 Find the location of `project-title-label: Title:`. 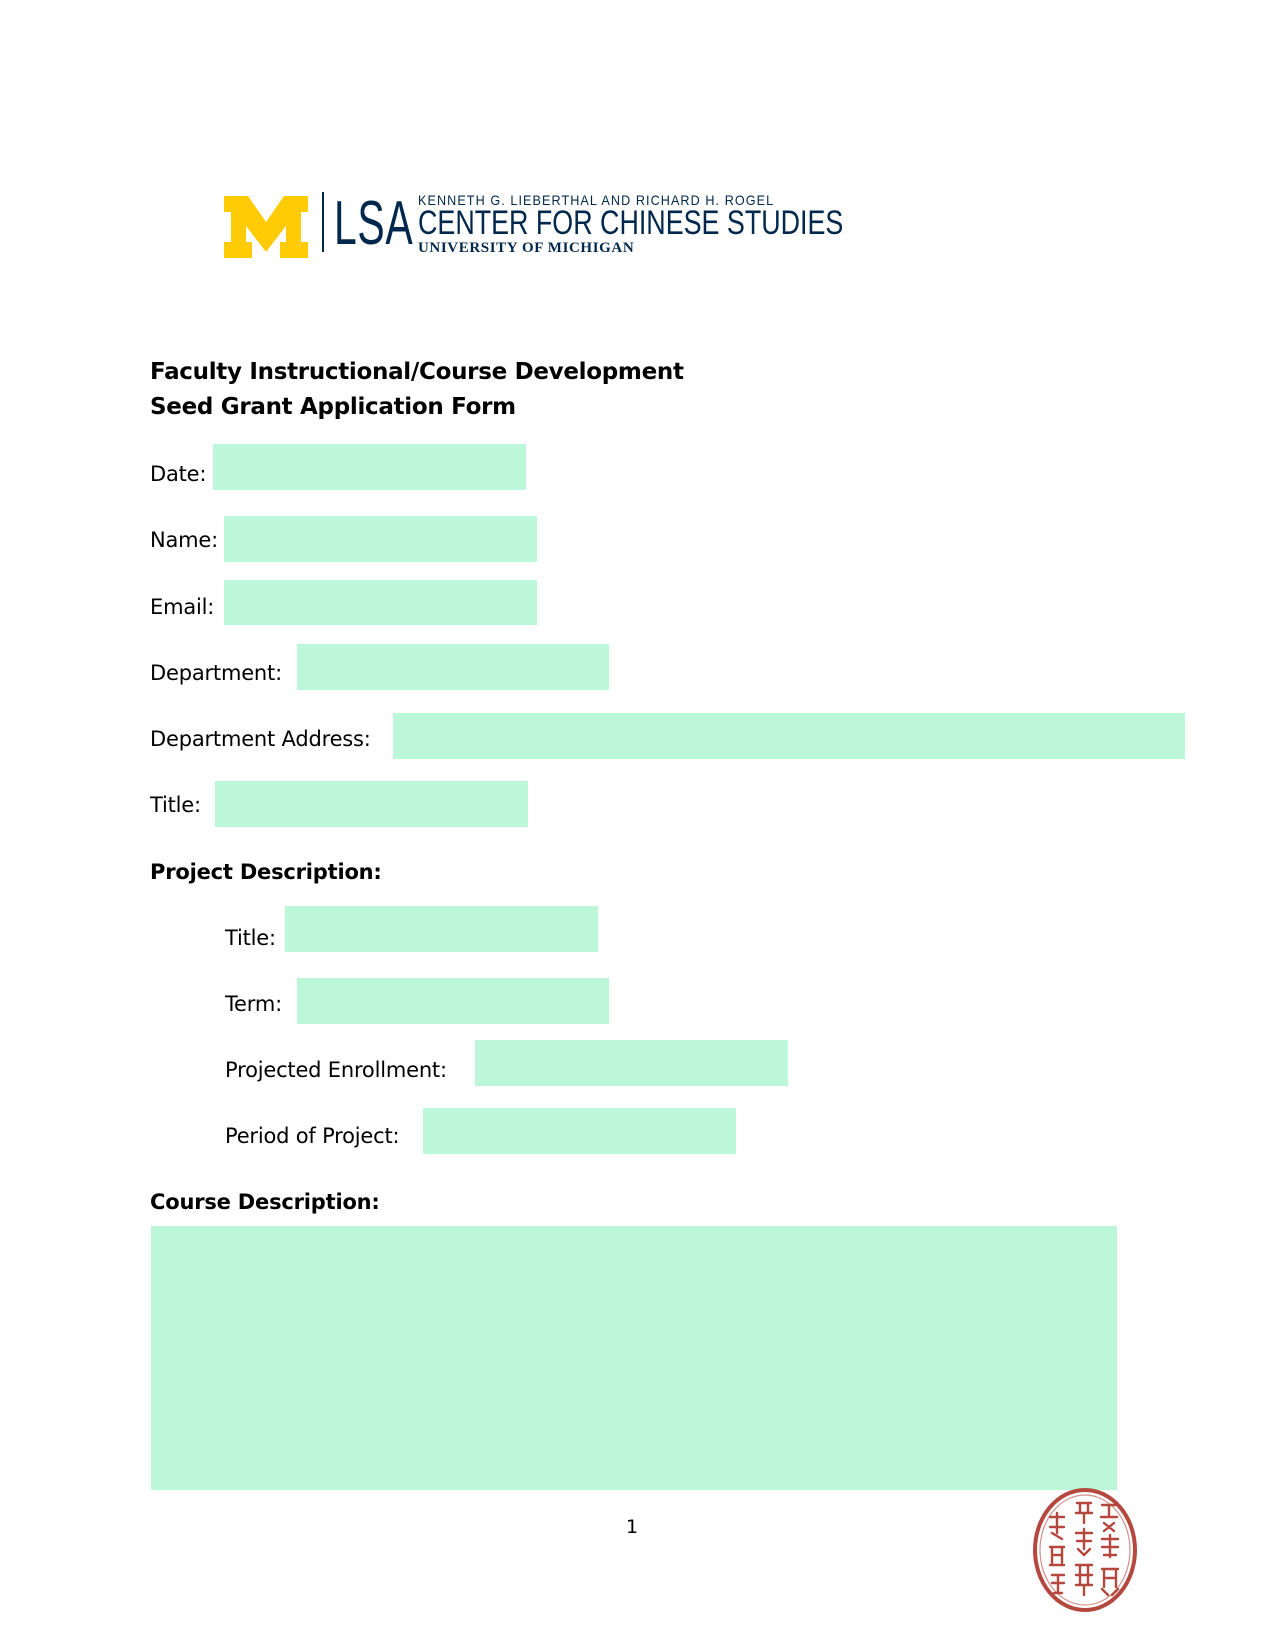

project-title-label: Title: is located at coordinates (250, 938).